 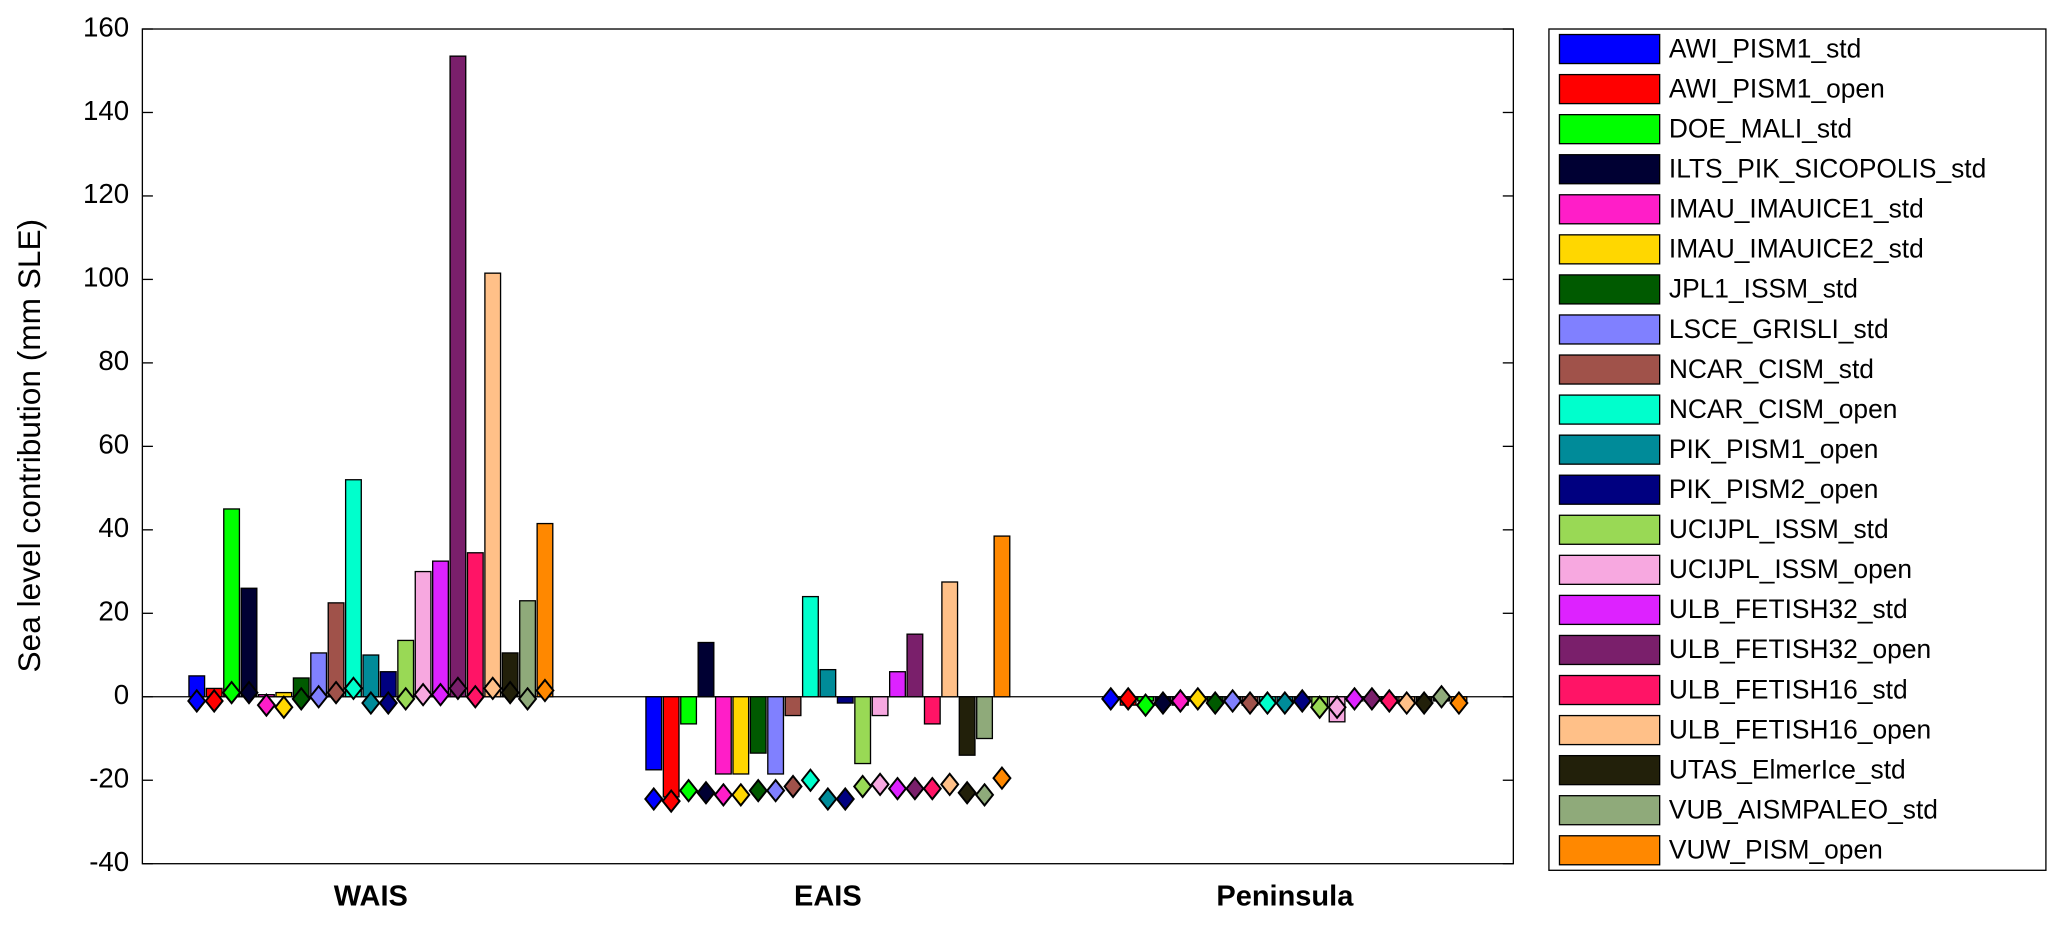 I want to click on legend-label: LSCE_GRISLI_std, so click(x=1779, y=329).